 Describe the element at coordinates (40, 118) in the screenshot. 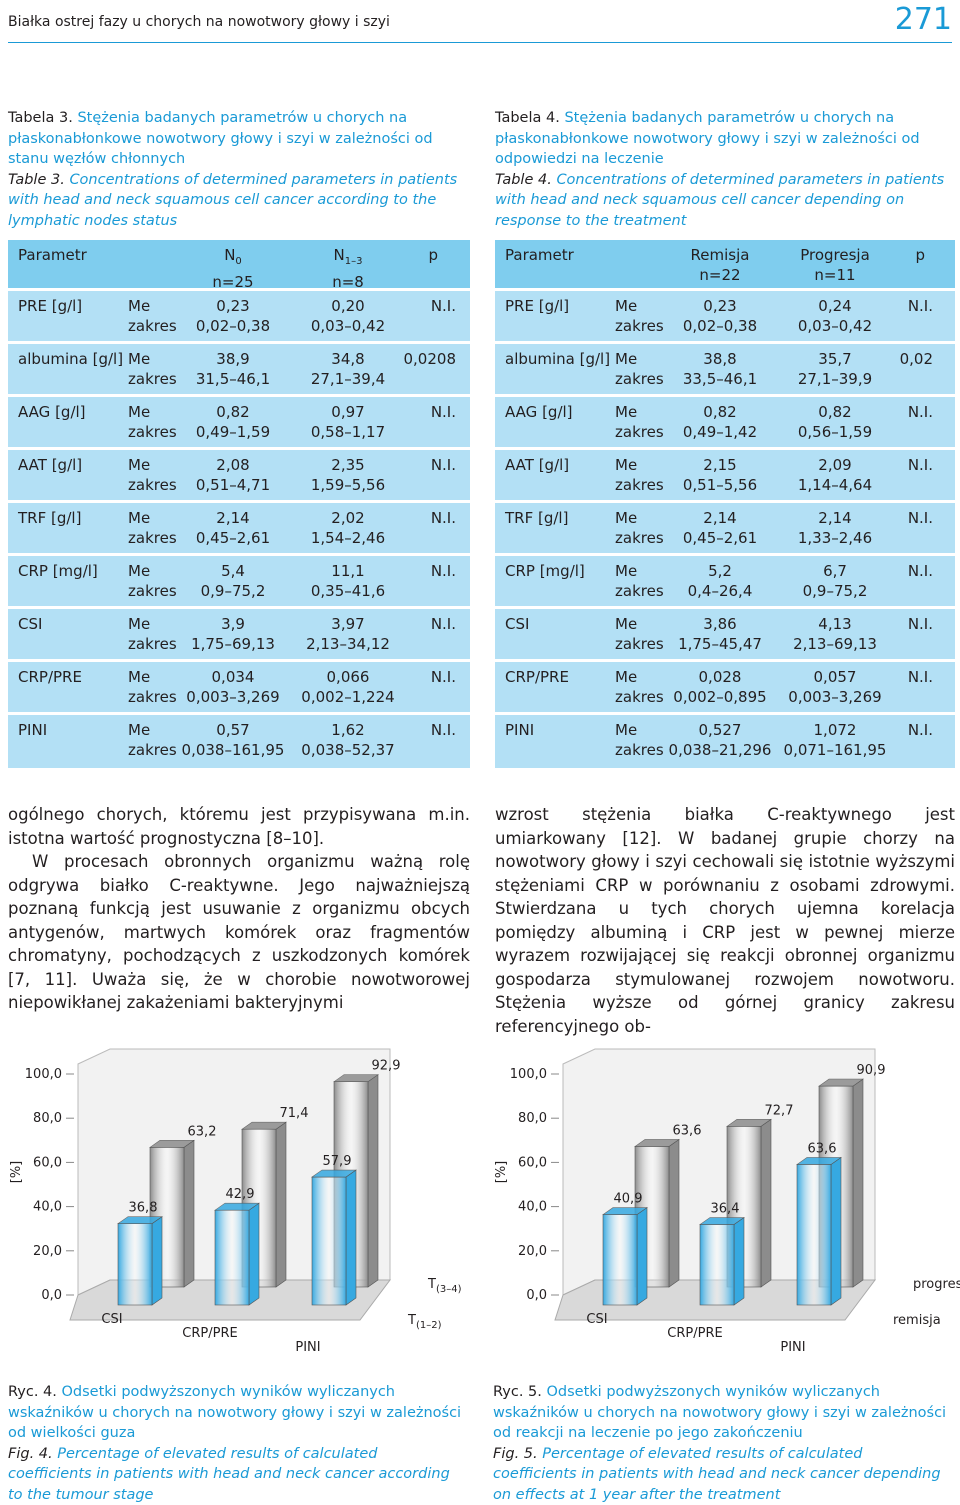

I see `caption-label: Tabela 3.` at that location.